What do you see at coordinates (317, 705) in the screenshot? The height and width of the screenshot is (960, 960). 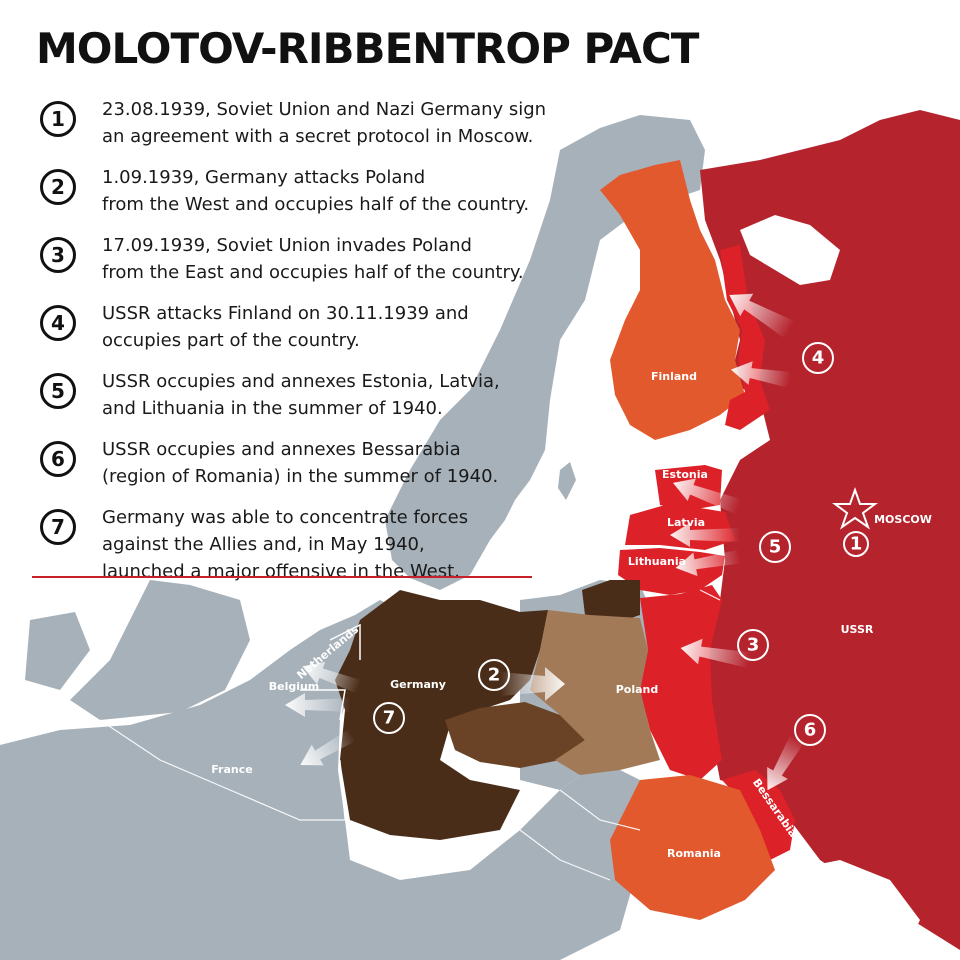 I see `arrow-7-west` at bounding box center [317, 705].